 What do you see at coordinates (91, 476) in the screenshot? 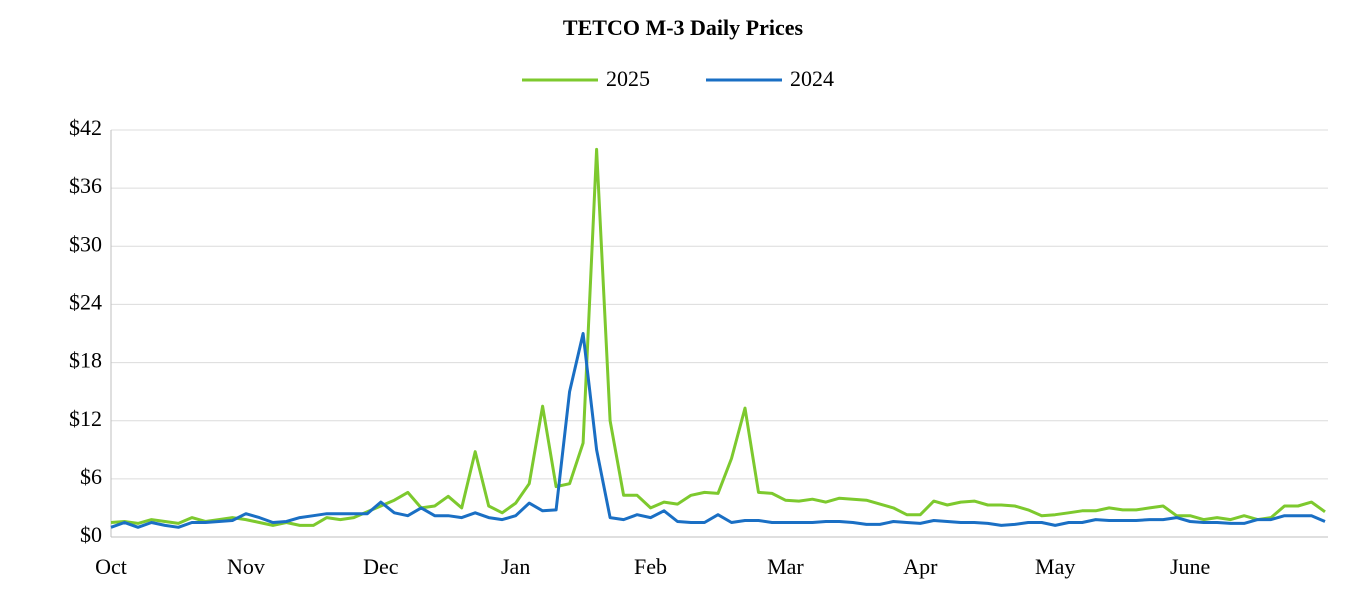
I see `y-tick-label: $6` at bounding box center [91, 476].